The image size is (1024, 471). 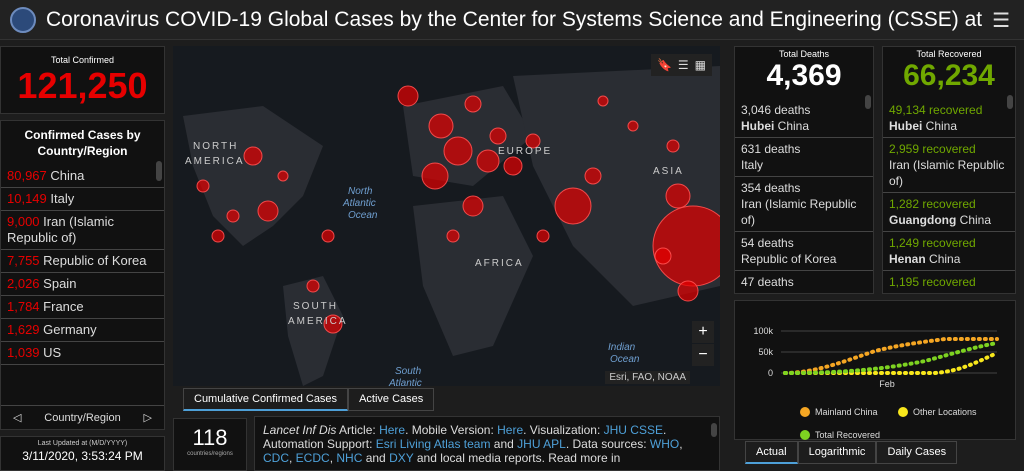 I want to click on link-nhc: NHC, so click(x=349, y=458).